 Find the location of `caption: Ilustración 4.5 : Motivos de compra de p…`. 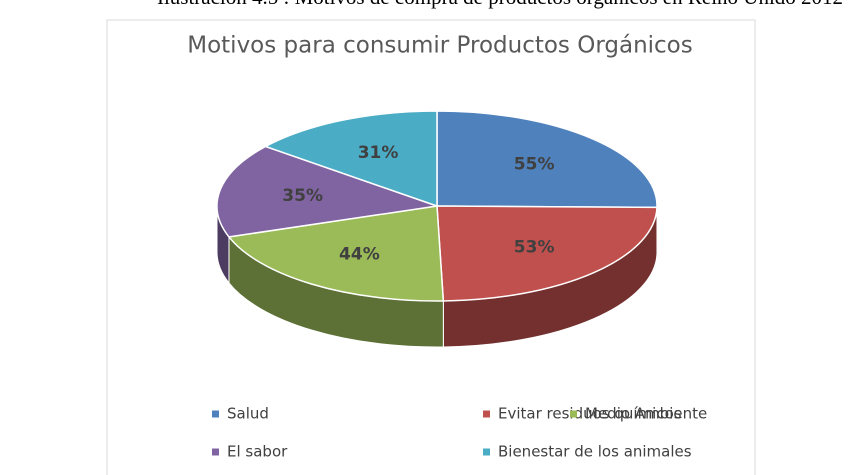

caption: Ilustración 4.5 : Motivos de compra de p… is located at coordinates (500, 4).